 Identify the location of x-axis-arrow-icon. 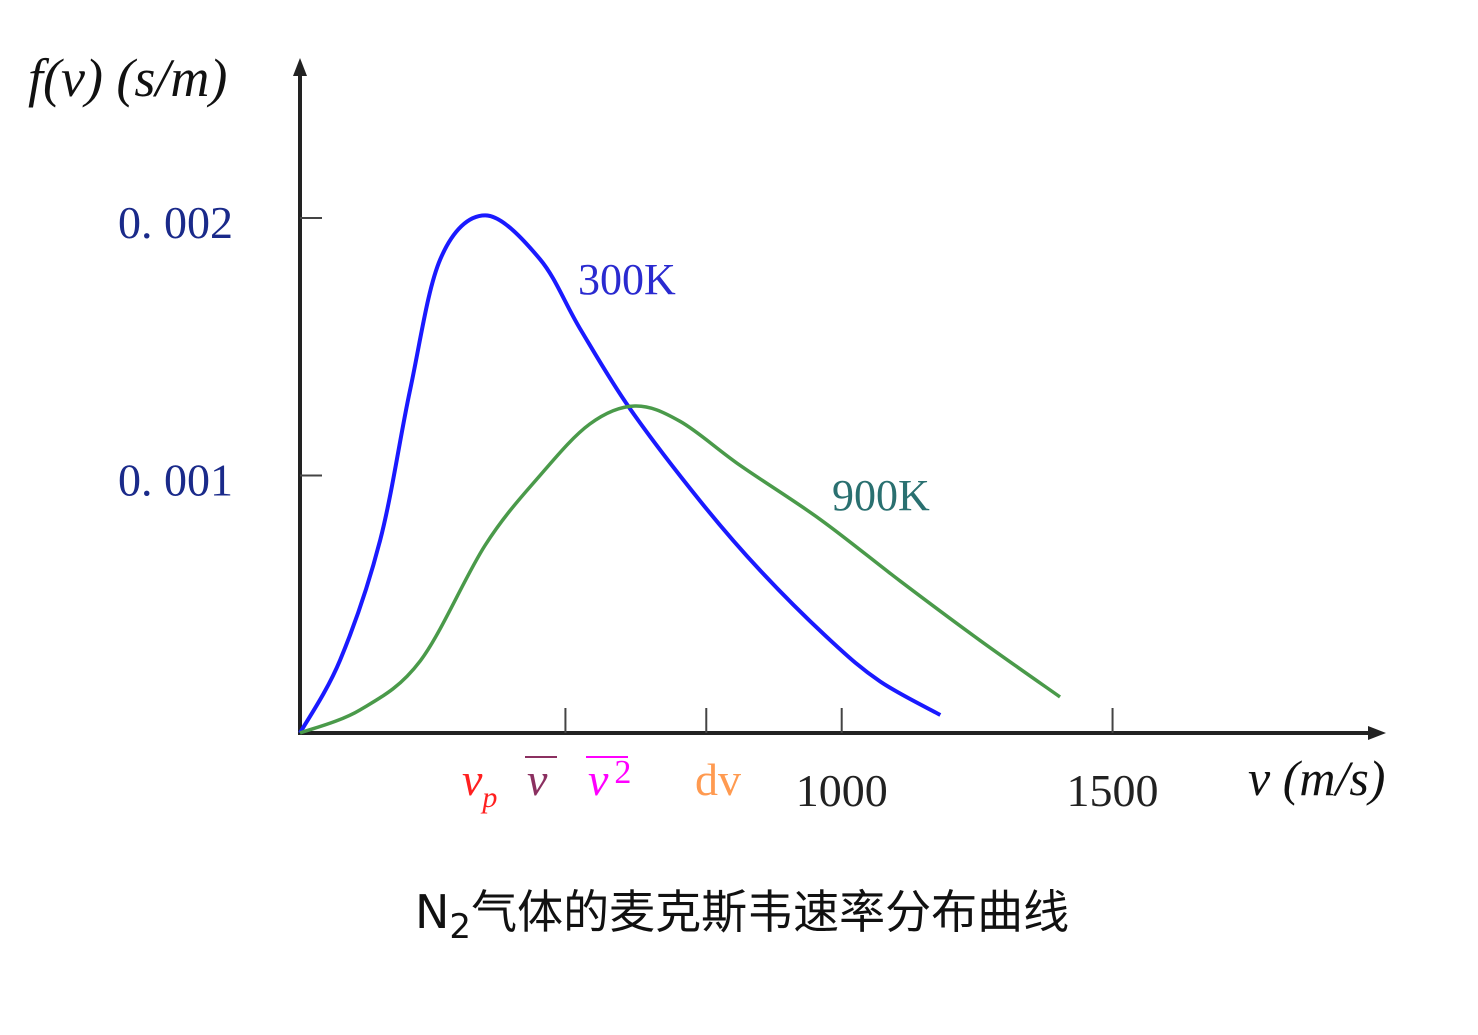
(1377, 733).